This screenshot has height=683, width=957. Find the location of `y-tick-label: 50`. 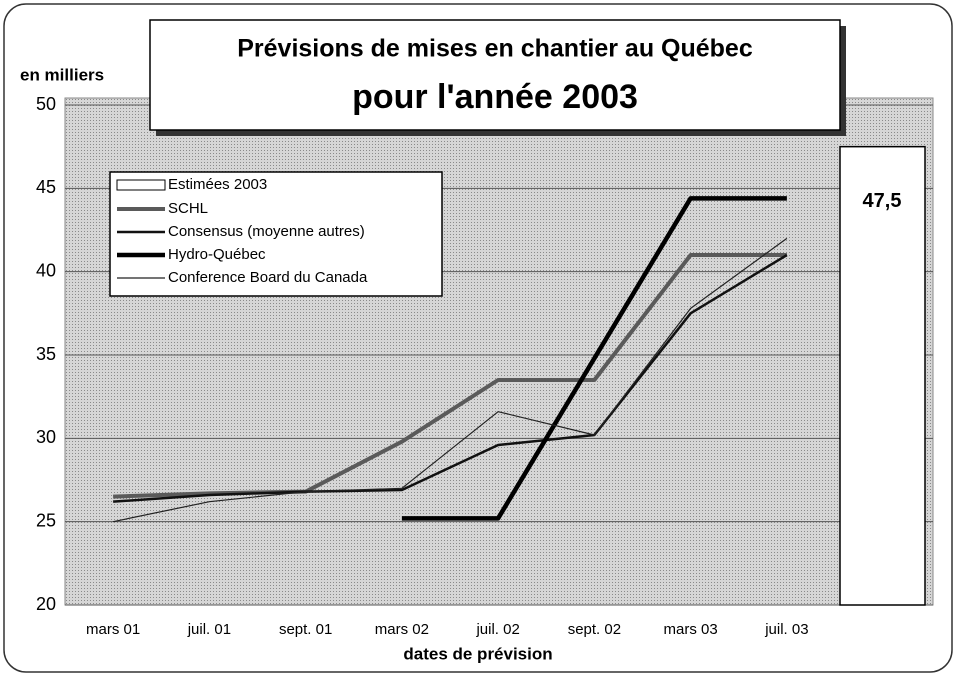

y-tick-label: 50 is located at coordinates (46, 104).